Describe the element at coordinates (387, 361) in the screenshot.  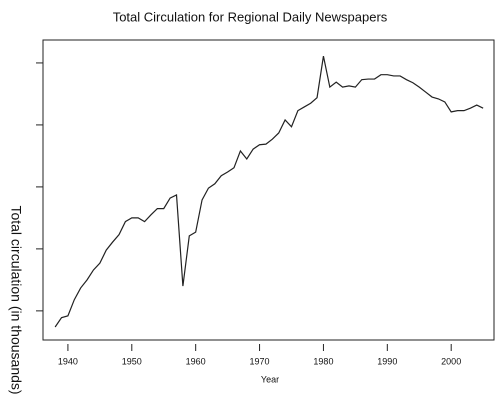
I see `x-tick-label: 1990` at that location.